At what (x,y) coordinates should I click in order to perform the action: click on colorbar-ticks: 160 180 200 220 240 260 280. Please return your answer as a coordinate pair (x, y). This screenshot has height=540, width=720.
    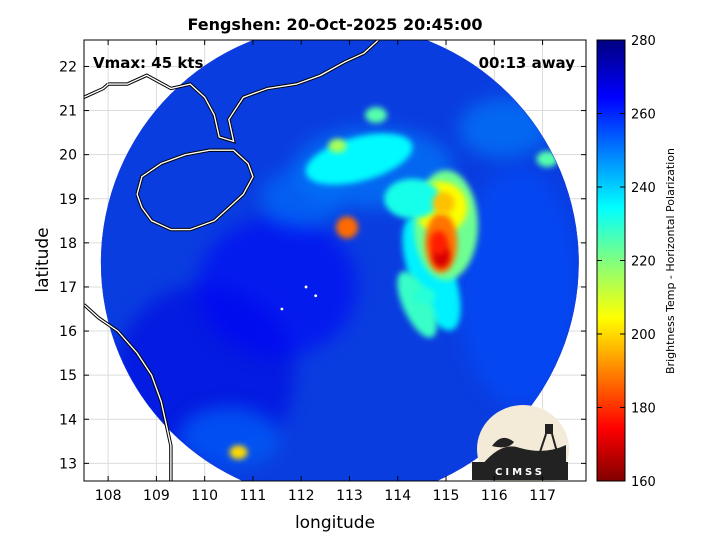
    Looking at the image, I should click on (626, 262).